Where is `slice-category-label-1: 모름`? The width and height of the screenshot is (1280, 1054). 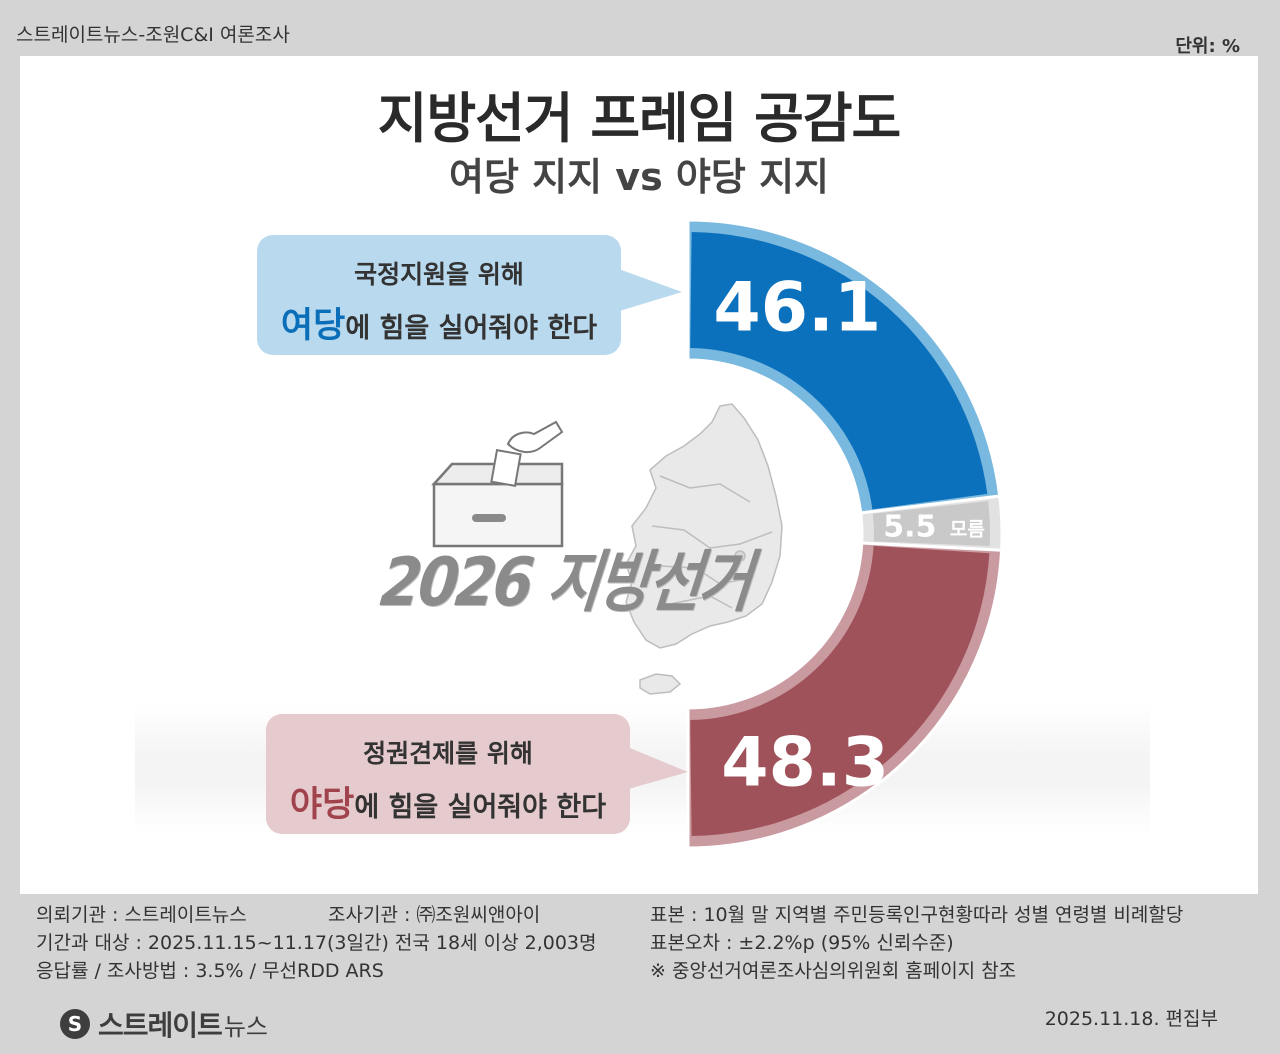
slice-category-label-1: 모름 is located at coordinates (967, 529).